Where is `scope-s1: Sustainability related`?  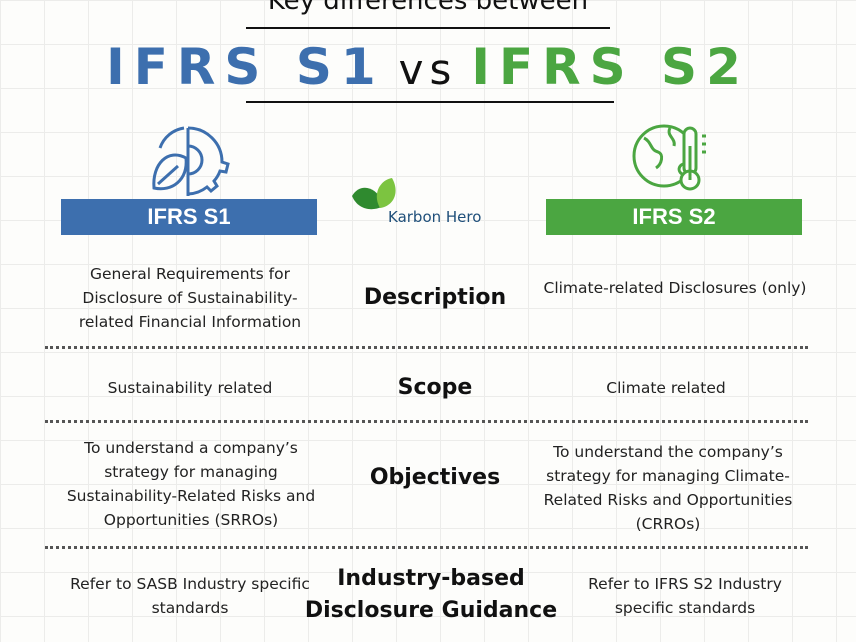
scope-s1: Sustainability related is located at coordinates (190, 388).